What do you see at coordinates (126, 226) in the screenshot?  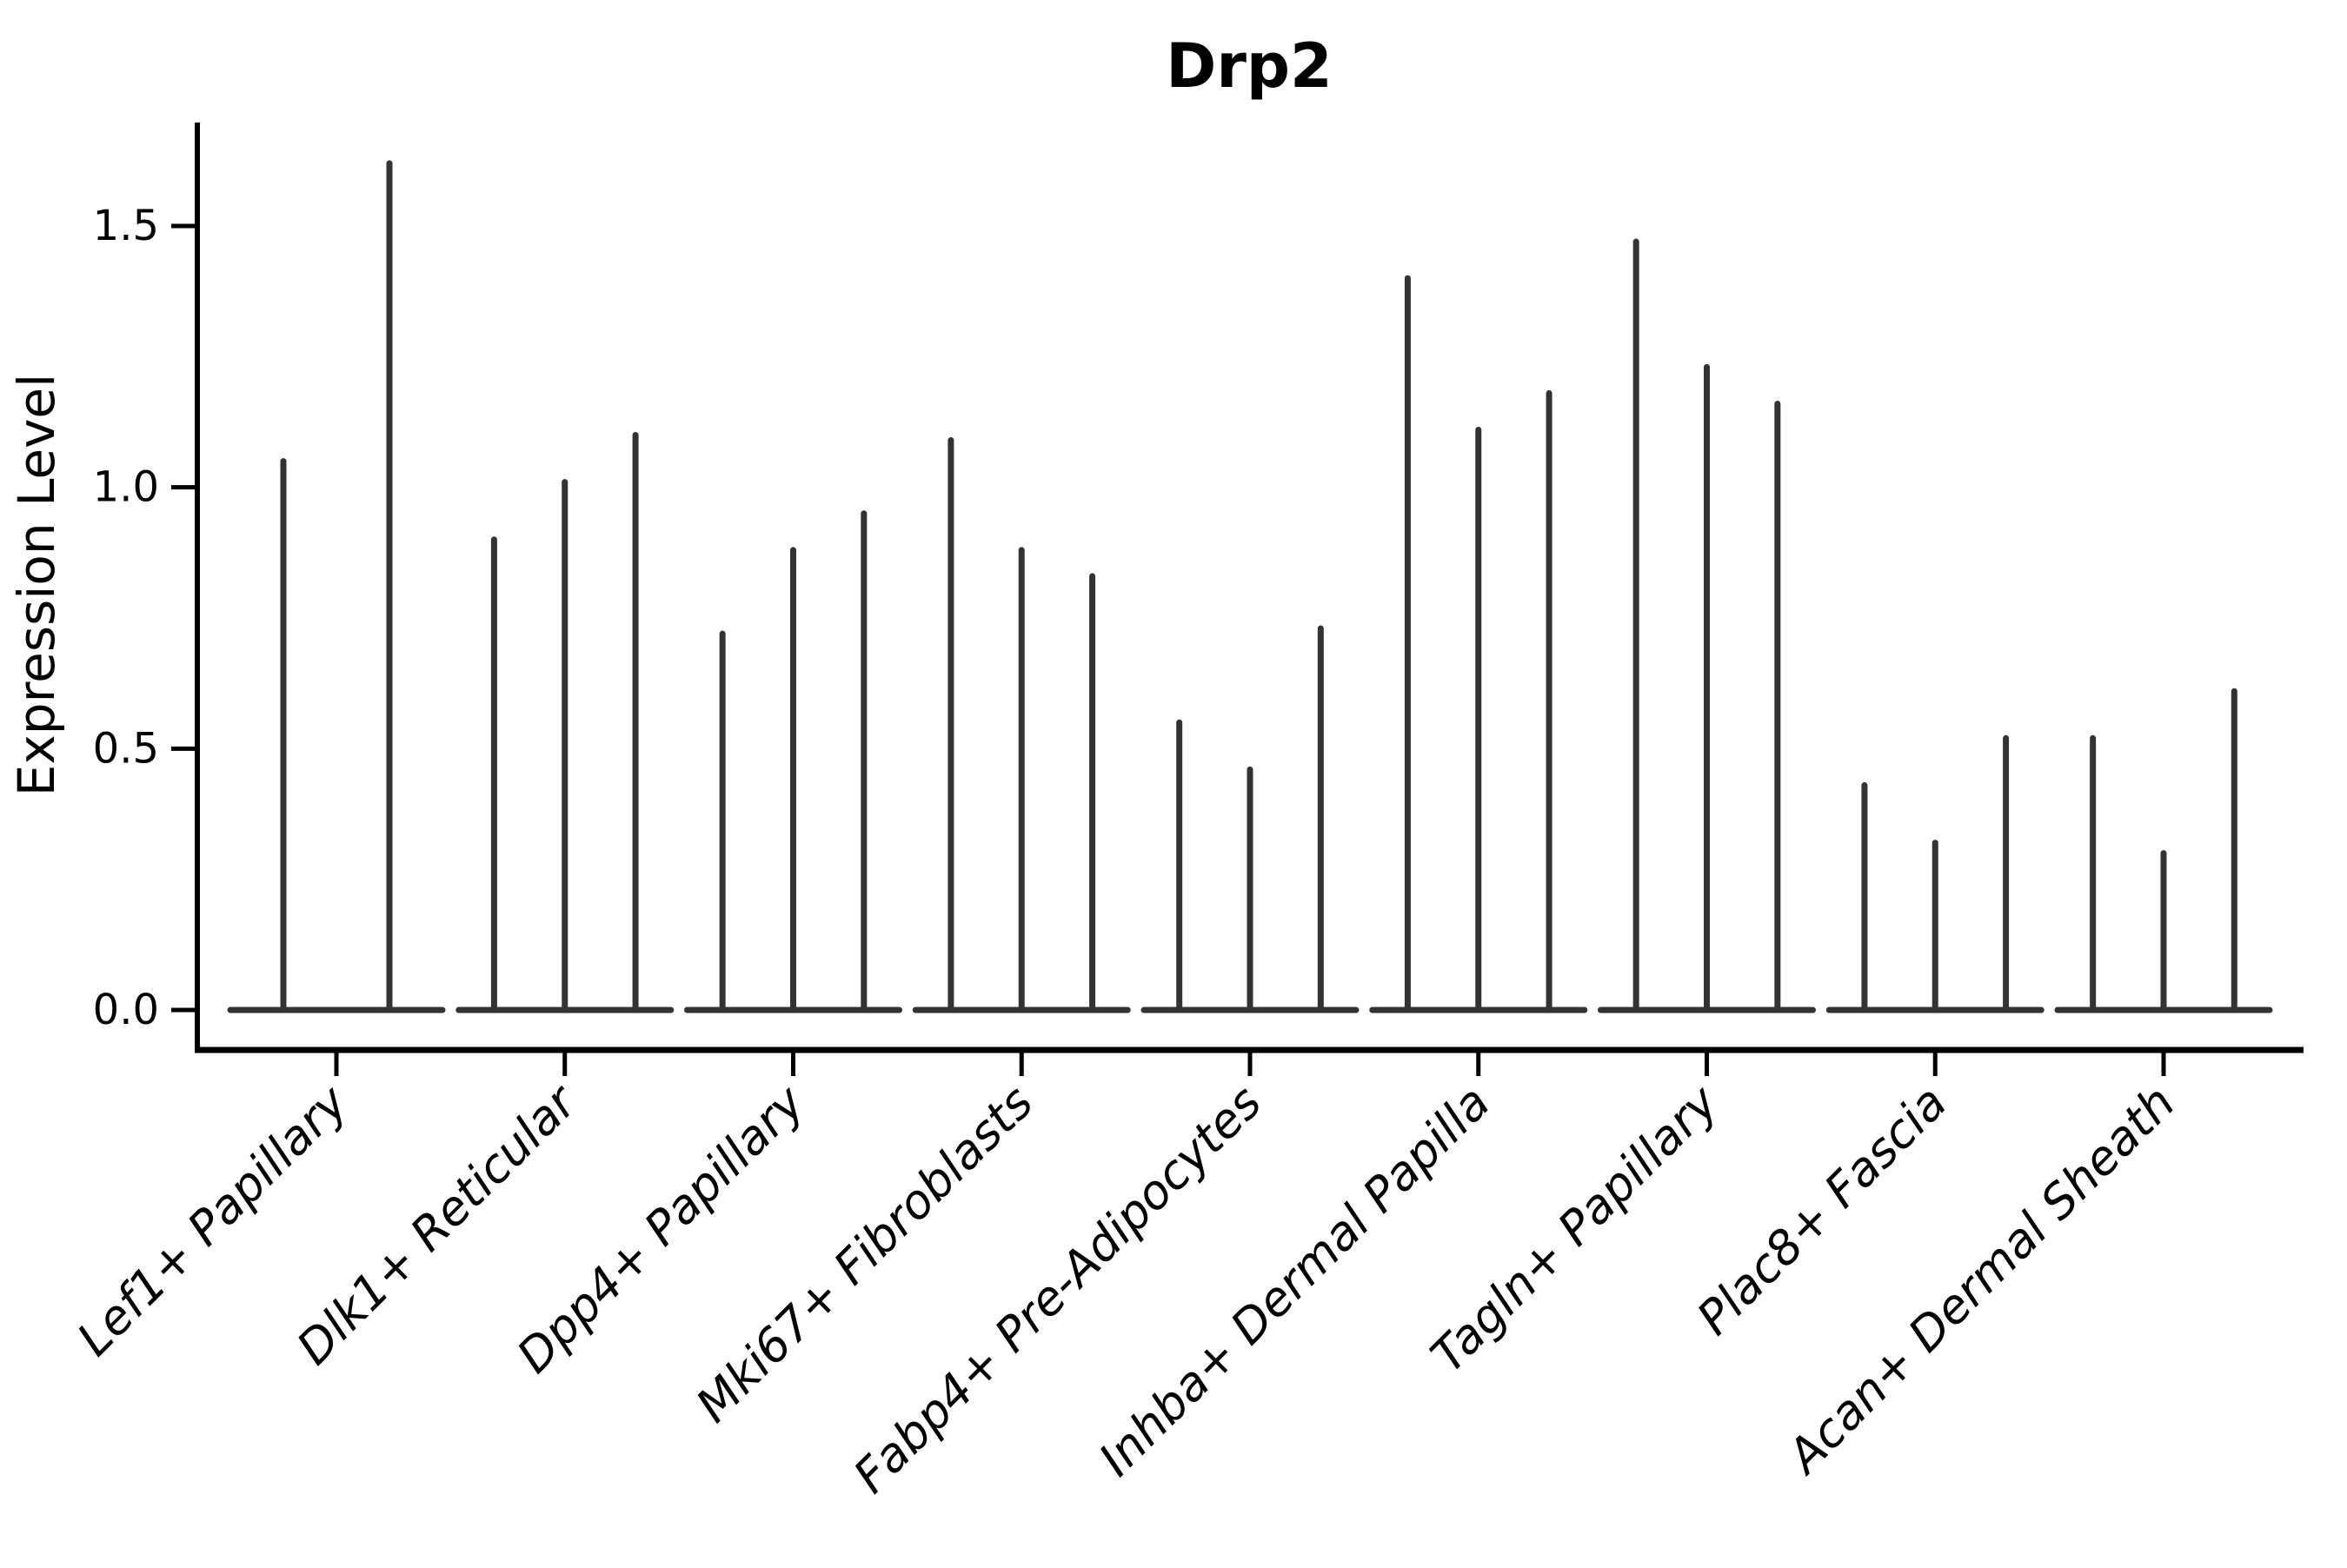 I see `y-tick-label: 1.5` at bounding box center [126, 226].